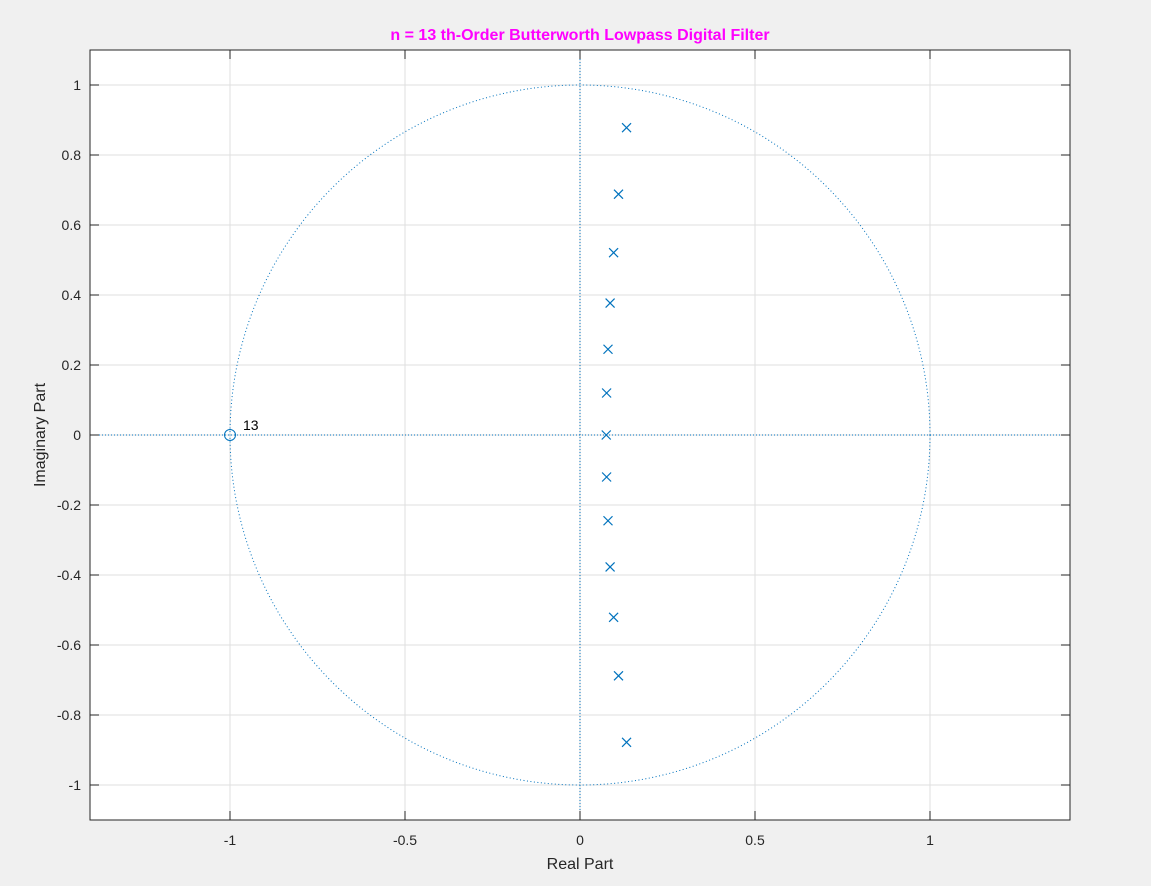 The width and height of the screenshot is (1151, 886). I want to click on y-tick-label: 0.8, so click(72, 155).